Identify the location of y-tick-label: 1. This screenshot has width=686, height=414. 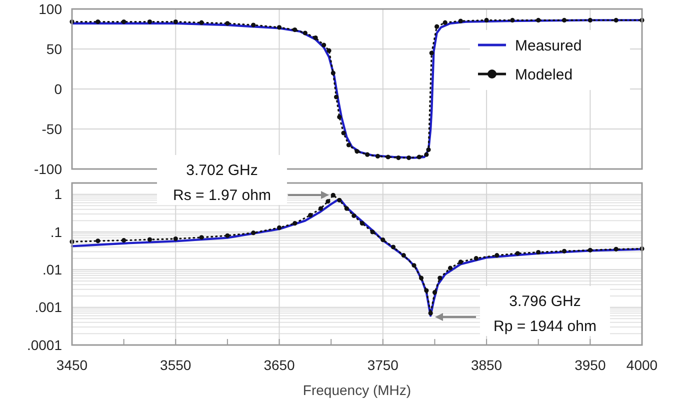
(58, 194).